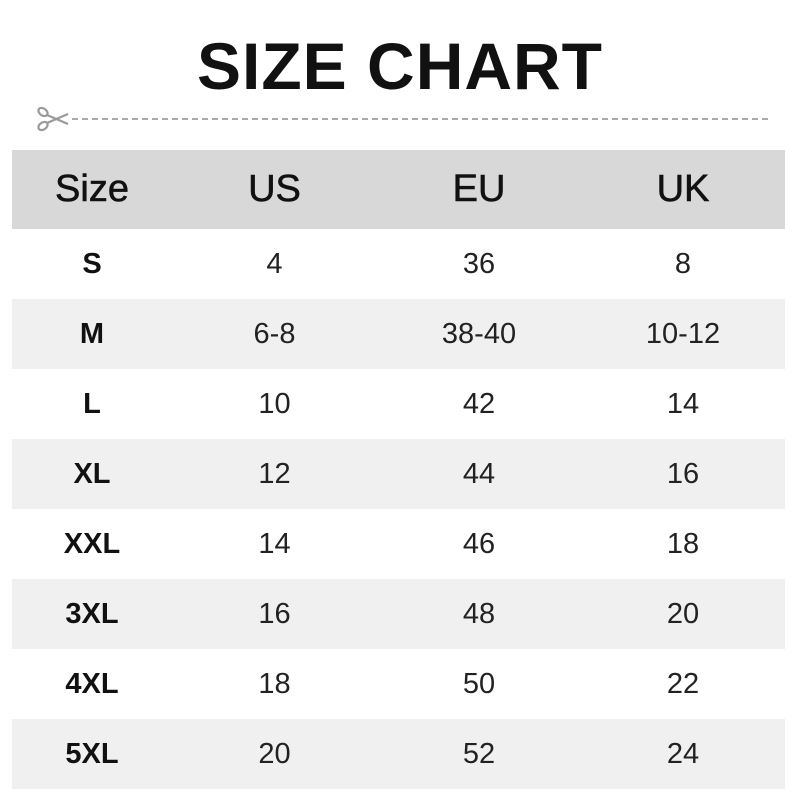 This screenshot has width=800, height=800. I want to click on cell-us: 18, so click(274, 683).